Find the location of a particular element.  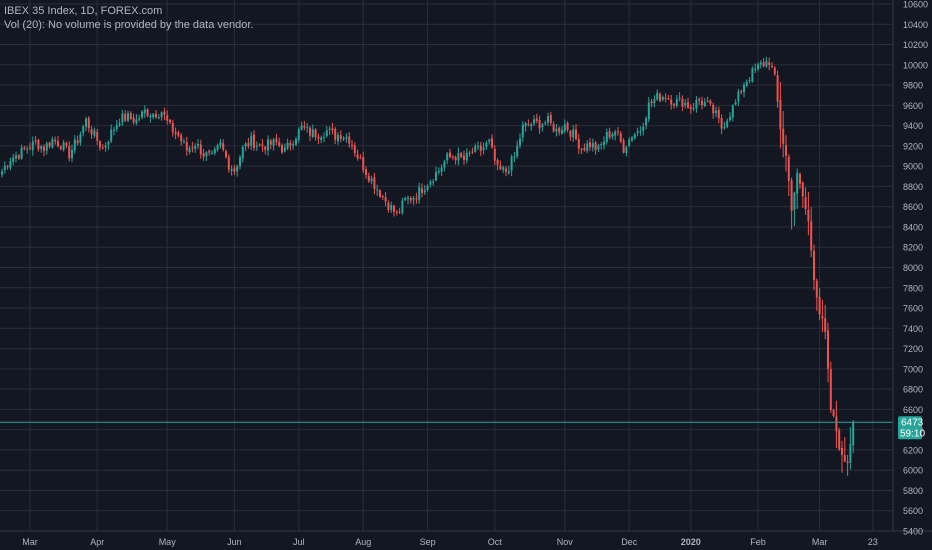

symbol-title: IBEX 35 Index, 1D, FOREX.com is located at coordinates (83, 11).